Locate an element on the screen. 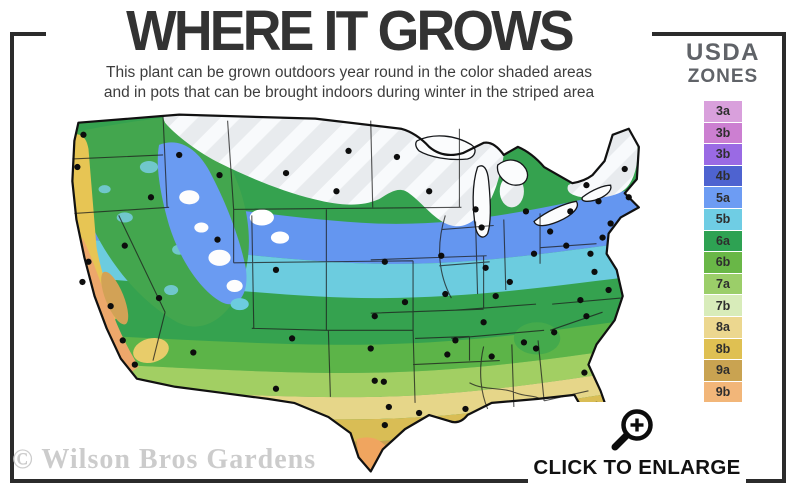 This screenshot has height=500, width=800. zone-swatch-7b: 7b is located at coordinates (723, 305).